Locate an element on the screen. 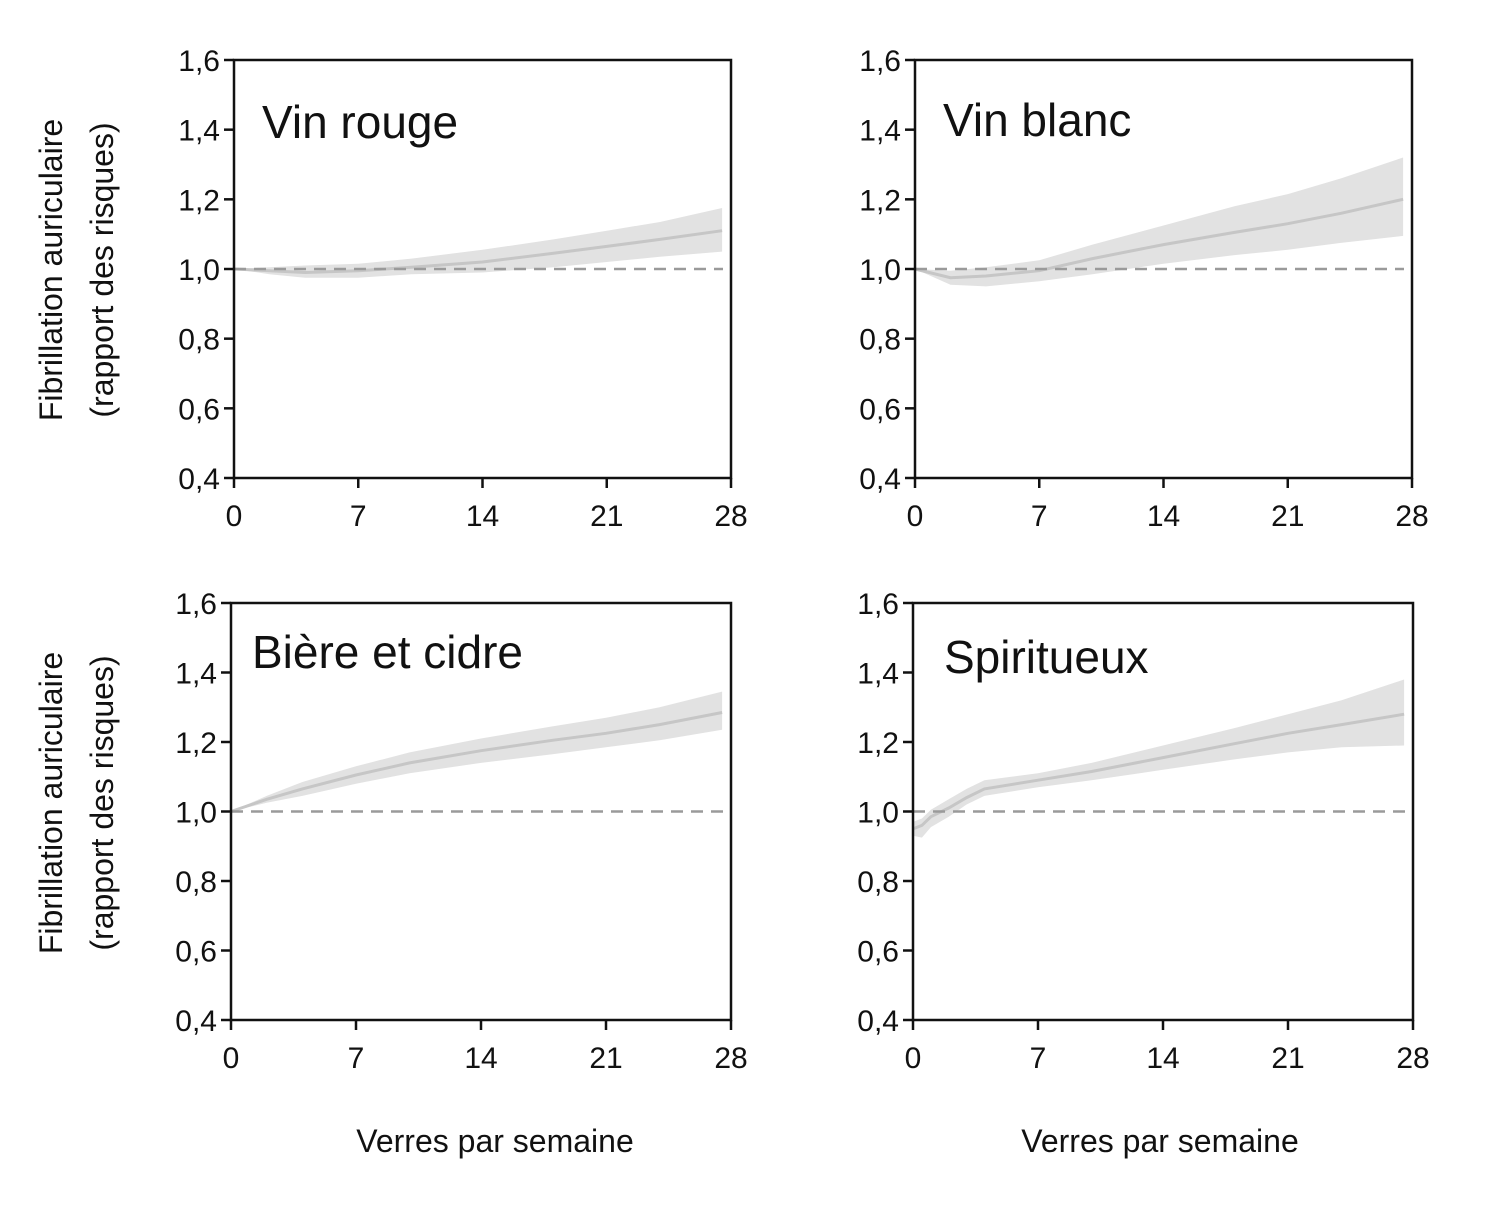 The image size is (1510, 1218). y-axis-label-top-line2: (rapport des risques) is located at coordinates (102, 269).